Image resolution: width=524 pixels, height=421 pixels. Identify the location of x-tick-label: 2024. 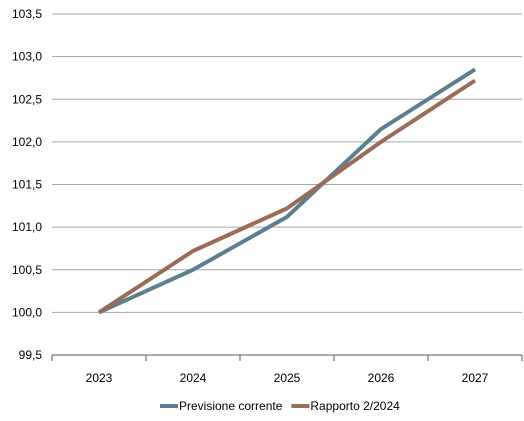
(193, 378).